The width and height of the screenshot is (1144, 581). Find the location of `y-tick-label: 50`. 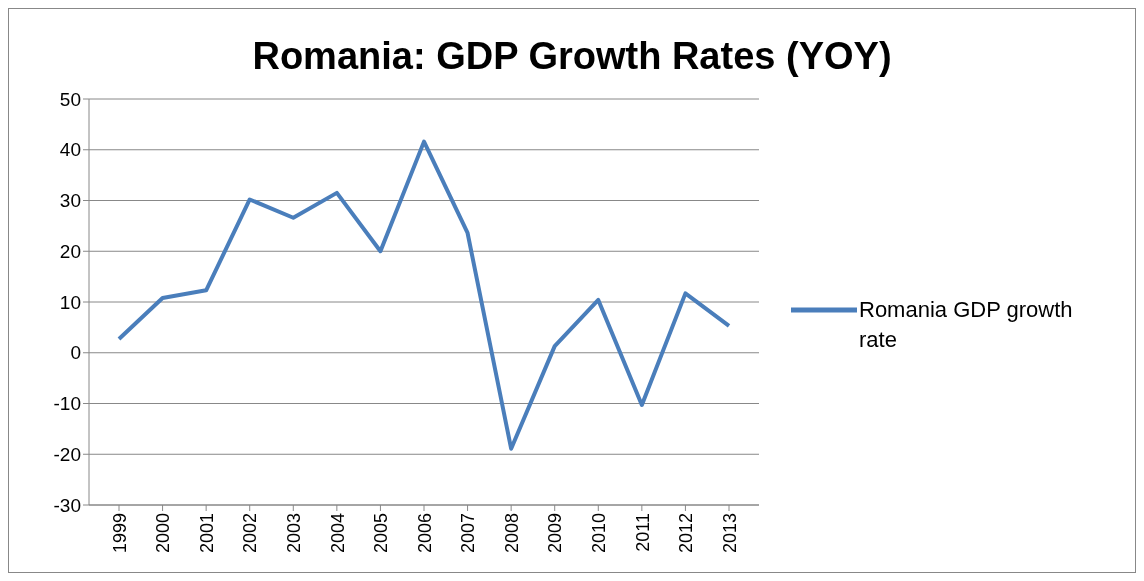

y-tick-label: 50 is located at coordinates (70, 99).